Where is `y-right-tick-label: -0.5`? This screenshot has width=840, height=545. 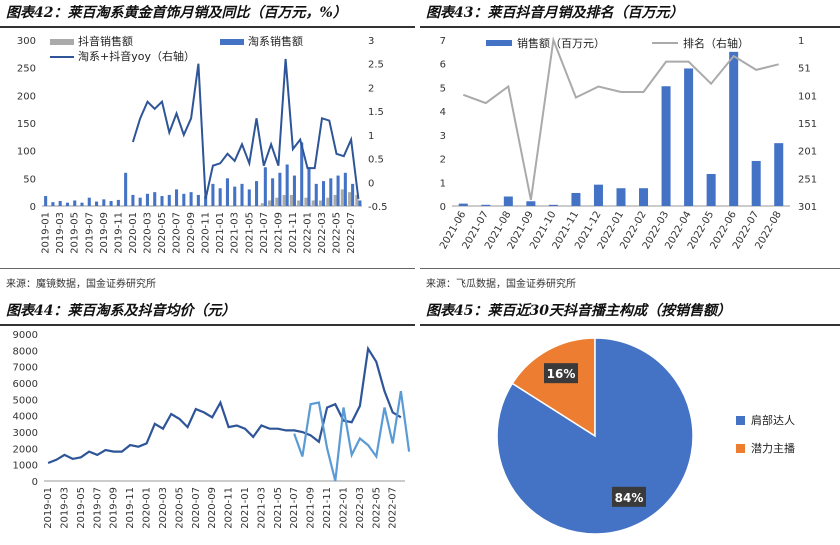
y-right-tick-label: -0.5 is located at coordinates (378, 207).